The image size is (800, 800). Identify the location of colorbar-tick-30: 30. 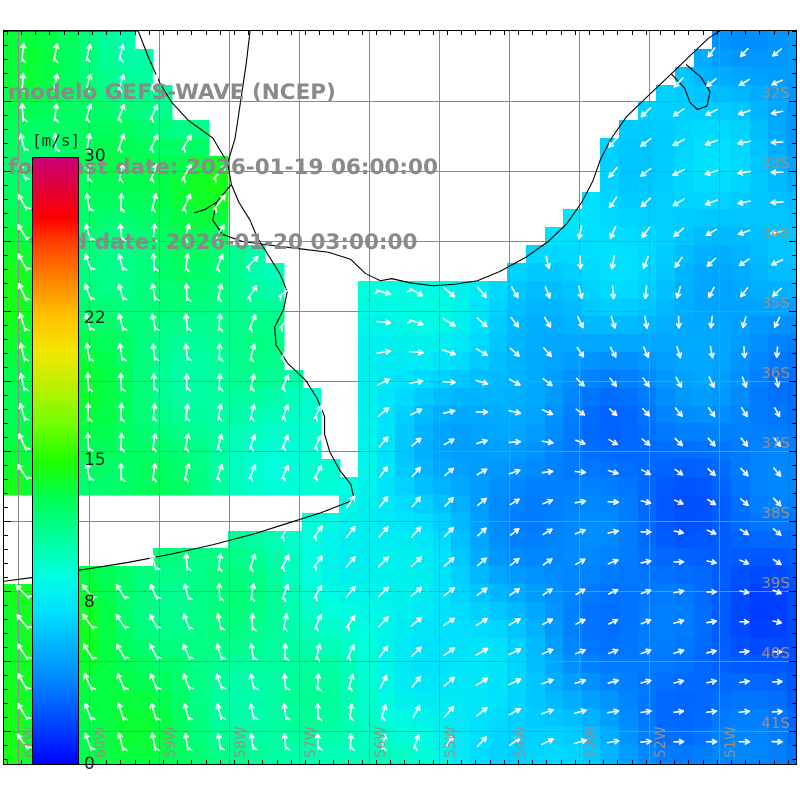
(95, 156).